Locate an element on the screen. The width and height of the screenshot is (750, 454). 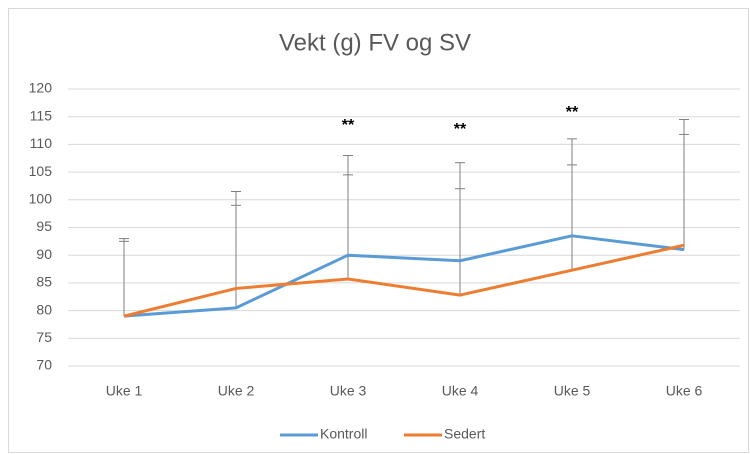
y-tick-label: 110 is located at coordinates (41, 143).